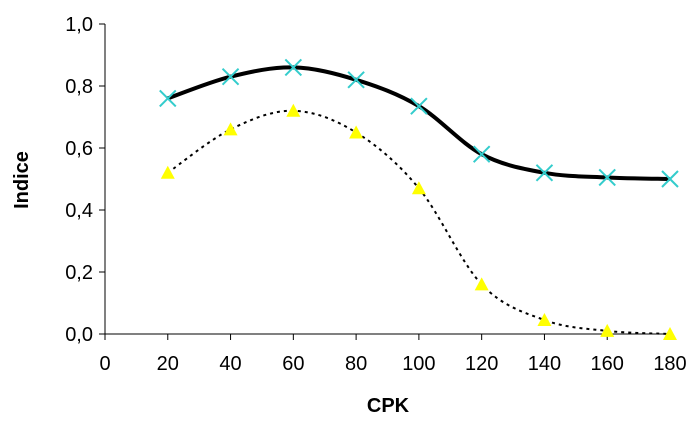 Image resolution: width=693 pixels, height=428 pixels. Describe the element at coordinates (293, 364) in the screenshot. I see `x-tick-label: 60` at that location.